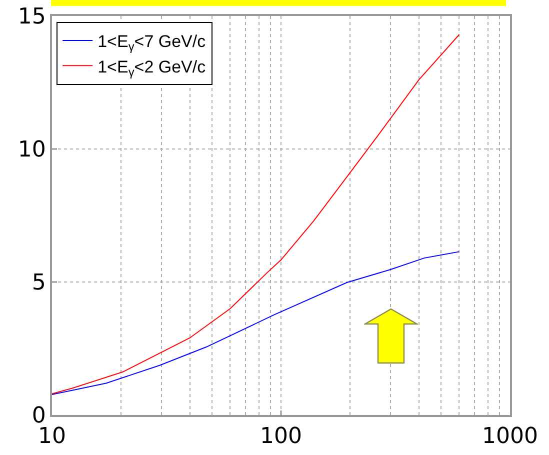 This screenshot has height=455, width=549. Describe the element at coordinates (32, 150) in the screenshot. I see `y-tick-label: 10` at that location.